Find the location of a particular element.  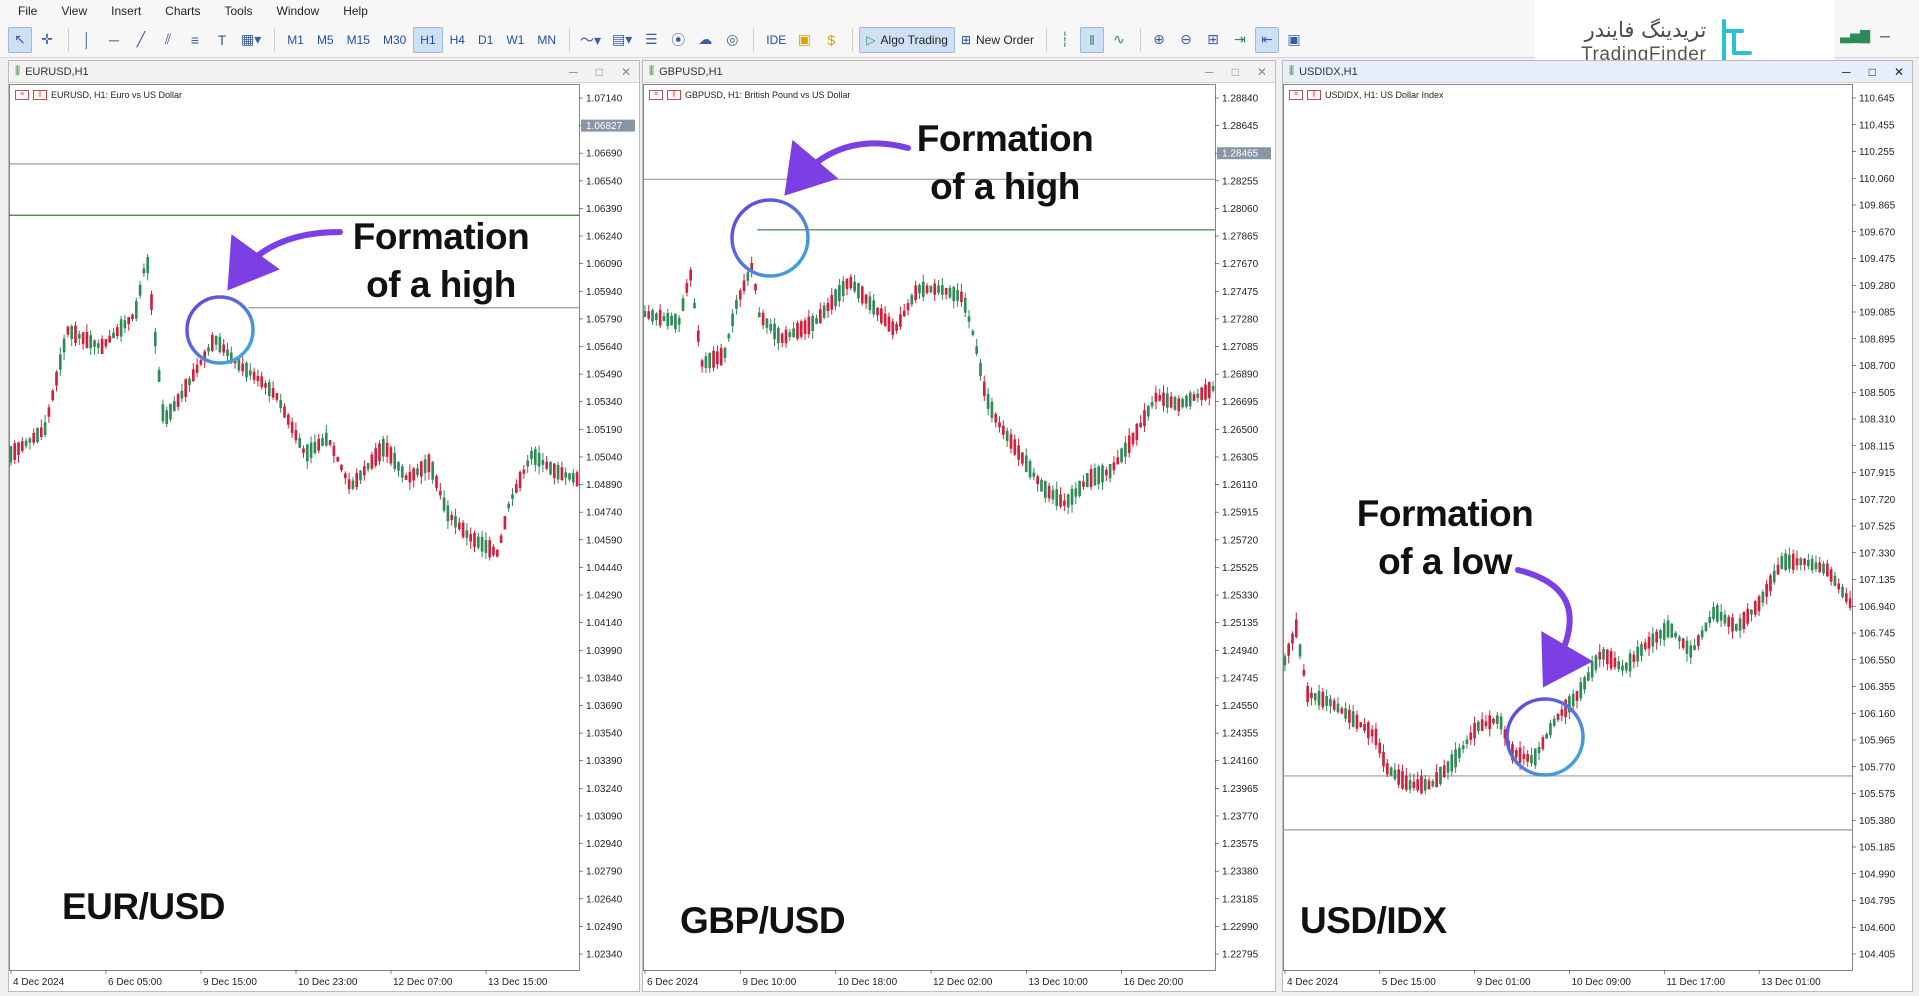

tile-windows-icon: ⊞ is located at coordinates (1213, 39).